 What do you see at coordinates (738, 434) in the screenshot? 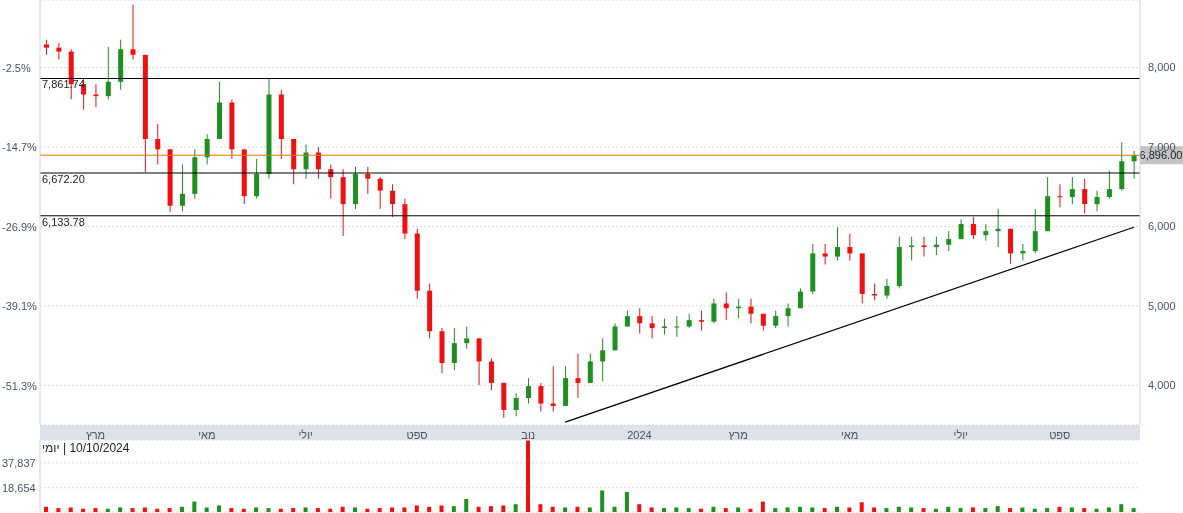
I see `x-tick-label: מרץ` at bounding box center [738, 434].